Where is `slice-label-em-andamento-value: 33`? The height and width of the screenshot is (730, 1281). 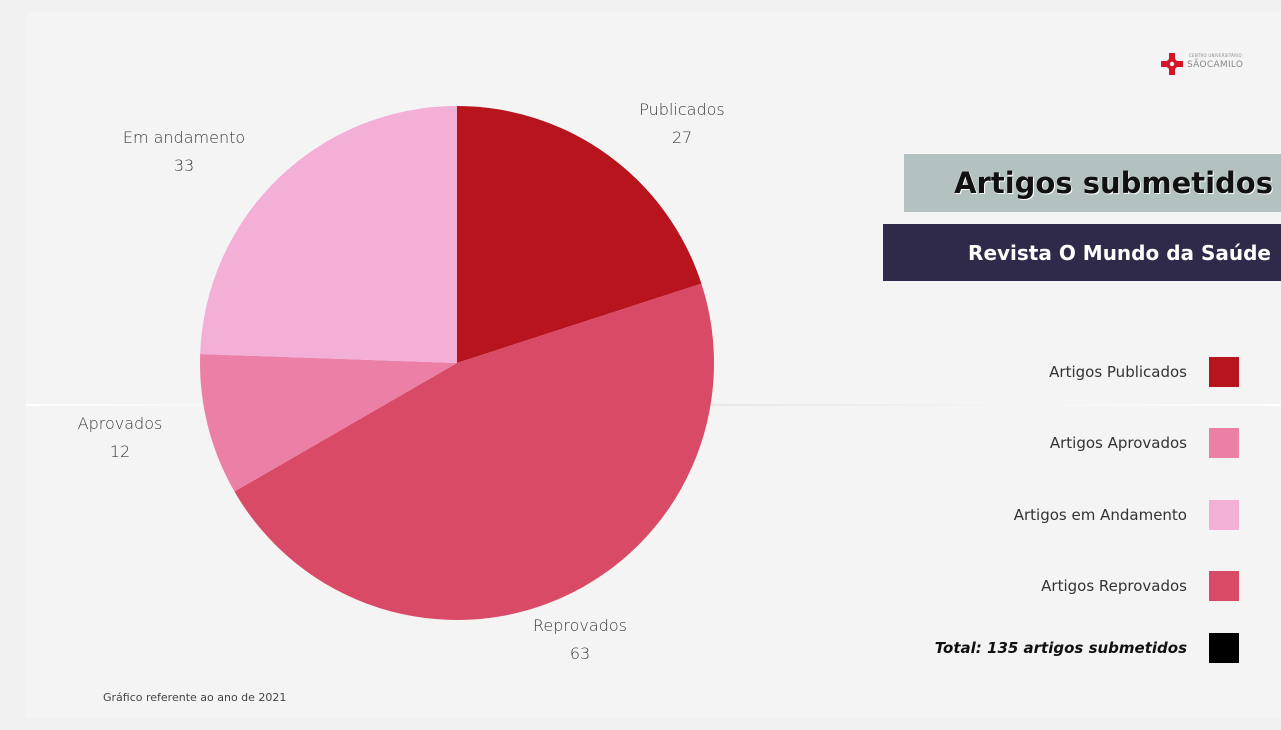 slice-label-em-andamento-value: 33 is located at coordinates (184, 165).